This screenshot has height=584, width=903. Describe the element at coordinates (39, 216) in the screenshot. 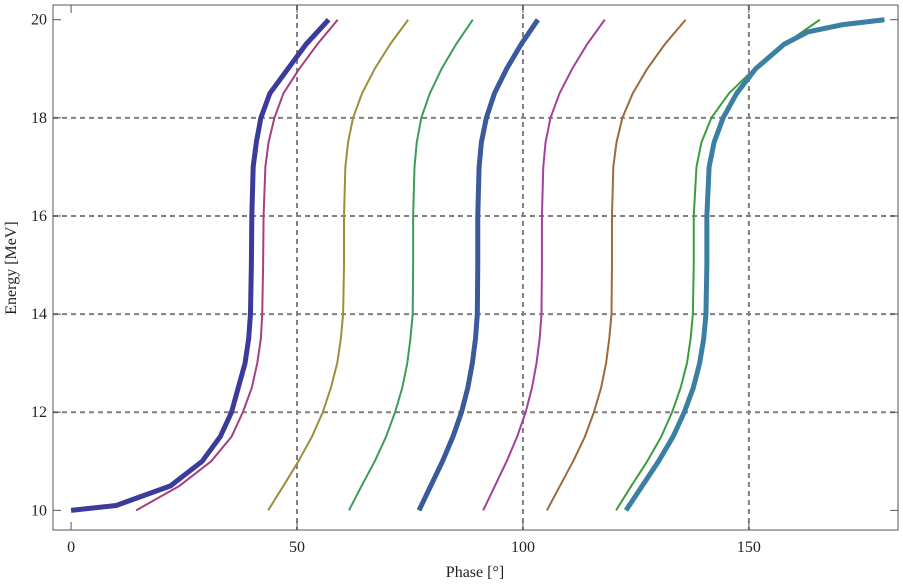

I see `y-tick-label: 16` at that location.